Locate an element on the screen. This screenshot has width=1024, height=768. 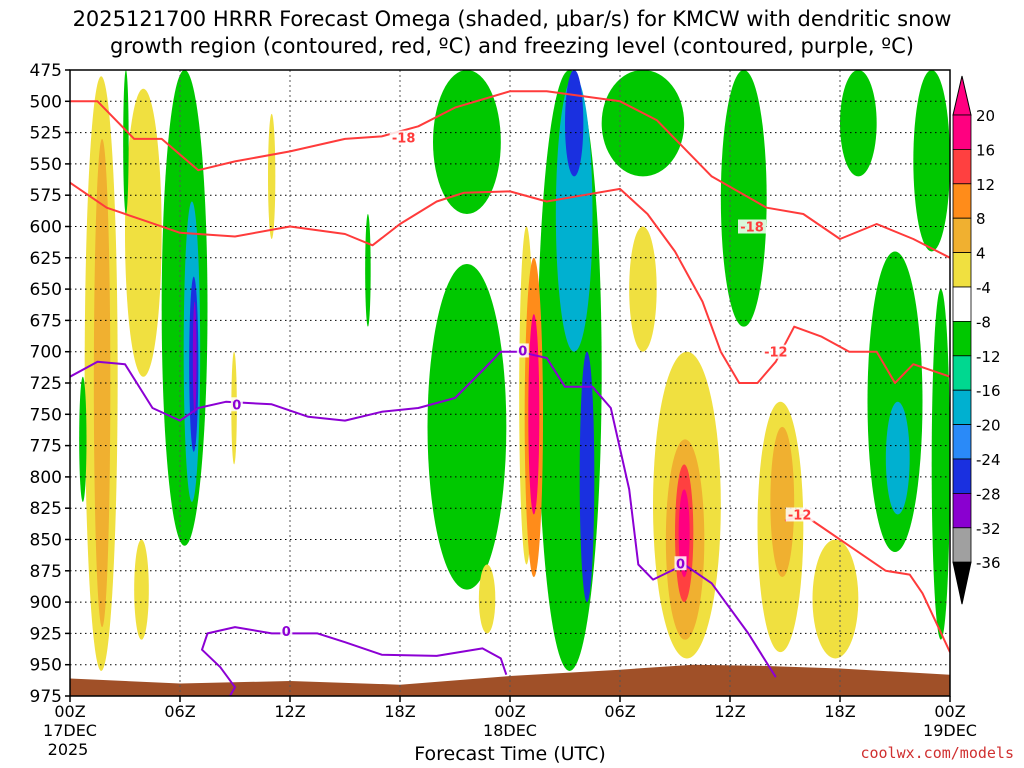
freezing-label-1-0: 0 is located at coordinates (286, 632).